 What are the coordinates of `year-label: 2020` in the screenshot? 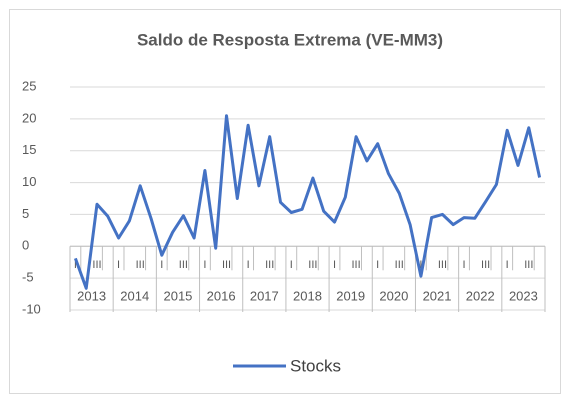 It's located at (393, 295).